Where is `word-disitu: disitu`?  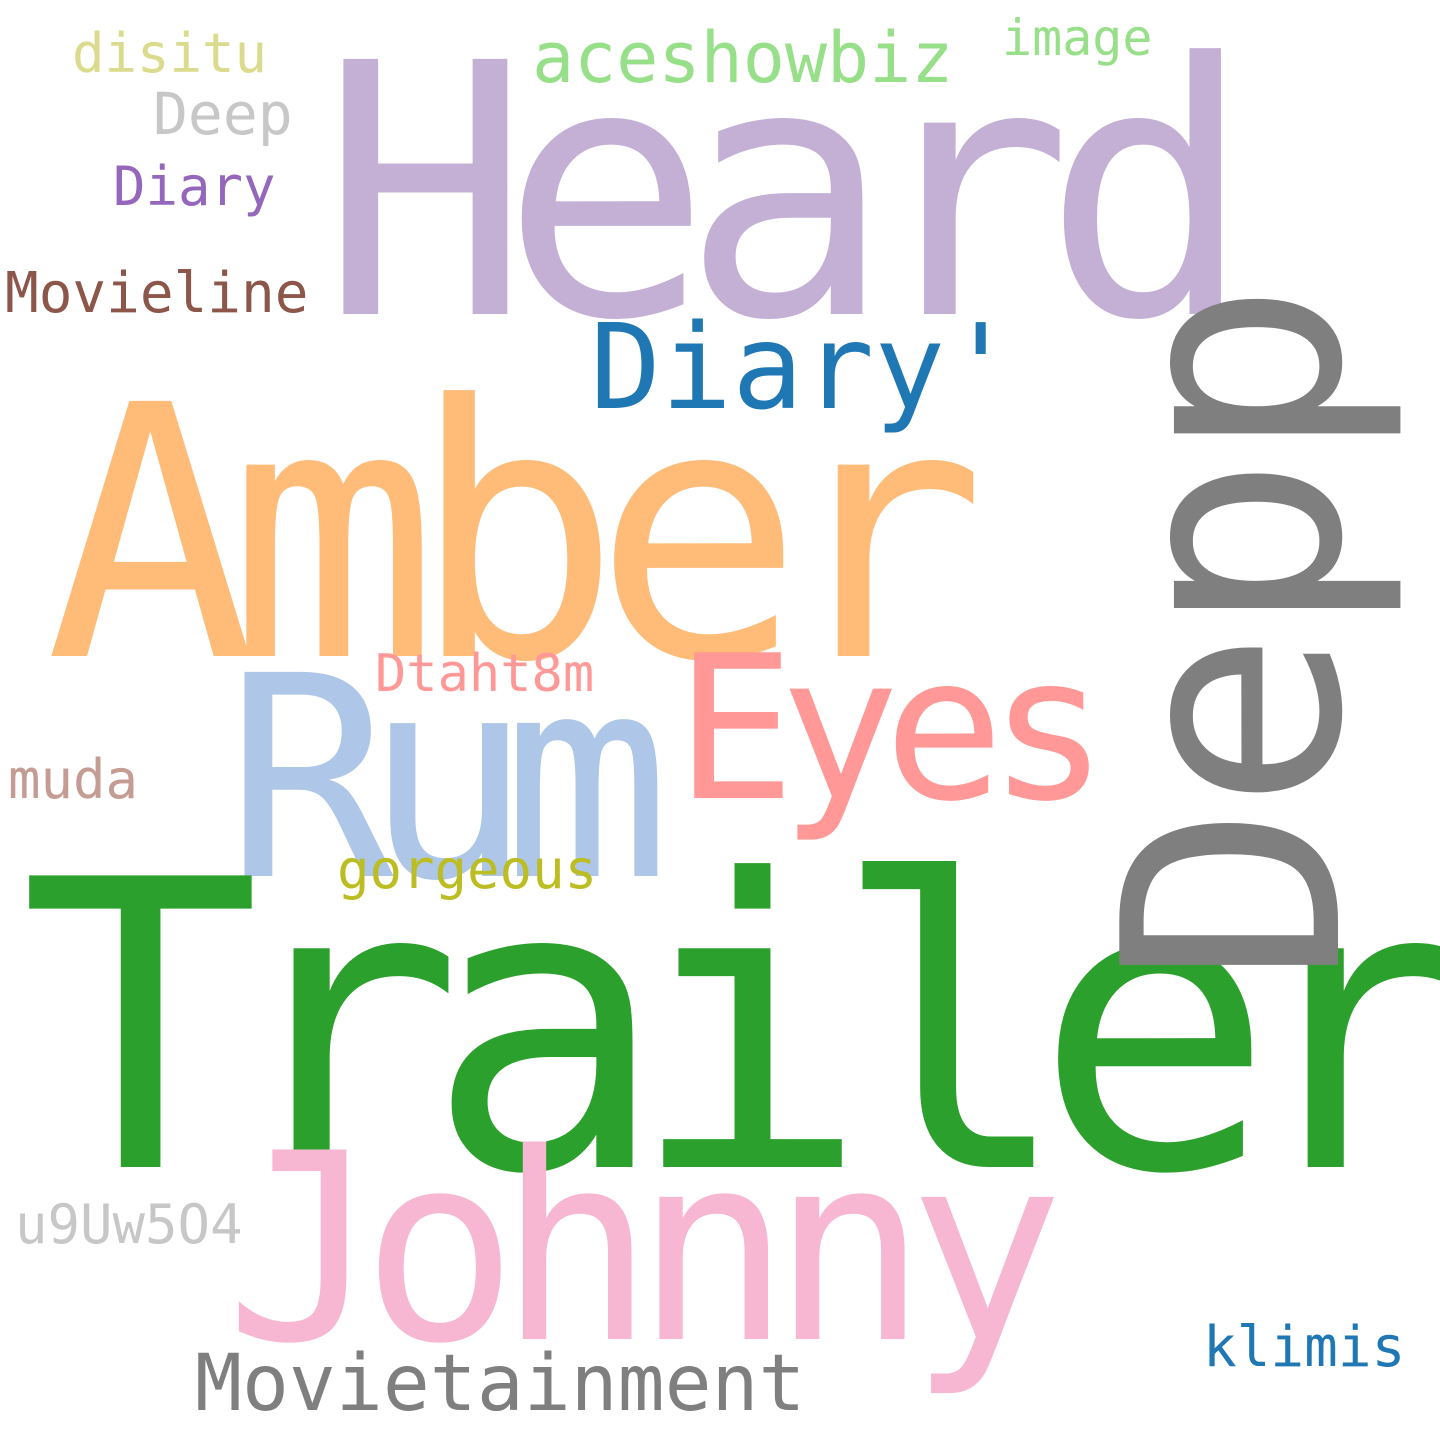 word-disitu: disitu is located at coordinates (170, 53).